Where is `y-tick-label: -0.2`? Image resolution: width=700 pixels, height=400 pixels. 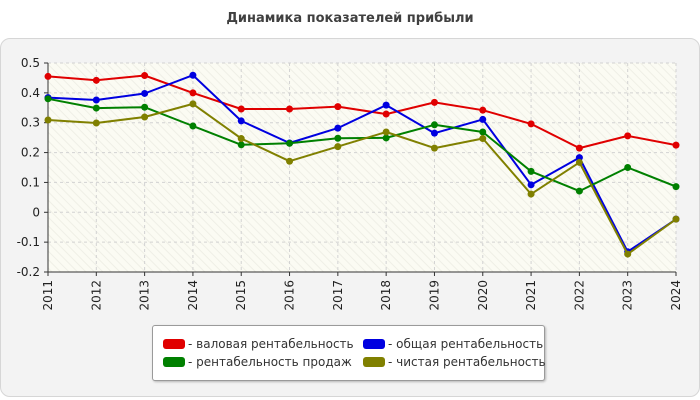 y-tick-label: -0.2 is located at coordinates (28, 272).